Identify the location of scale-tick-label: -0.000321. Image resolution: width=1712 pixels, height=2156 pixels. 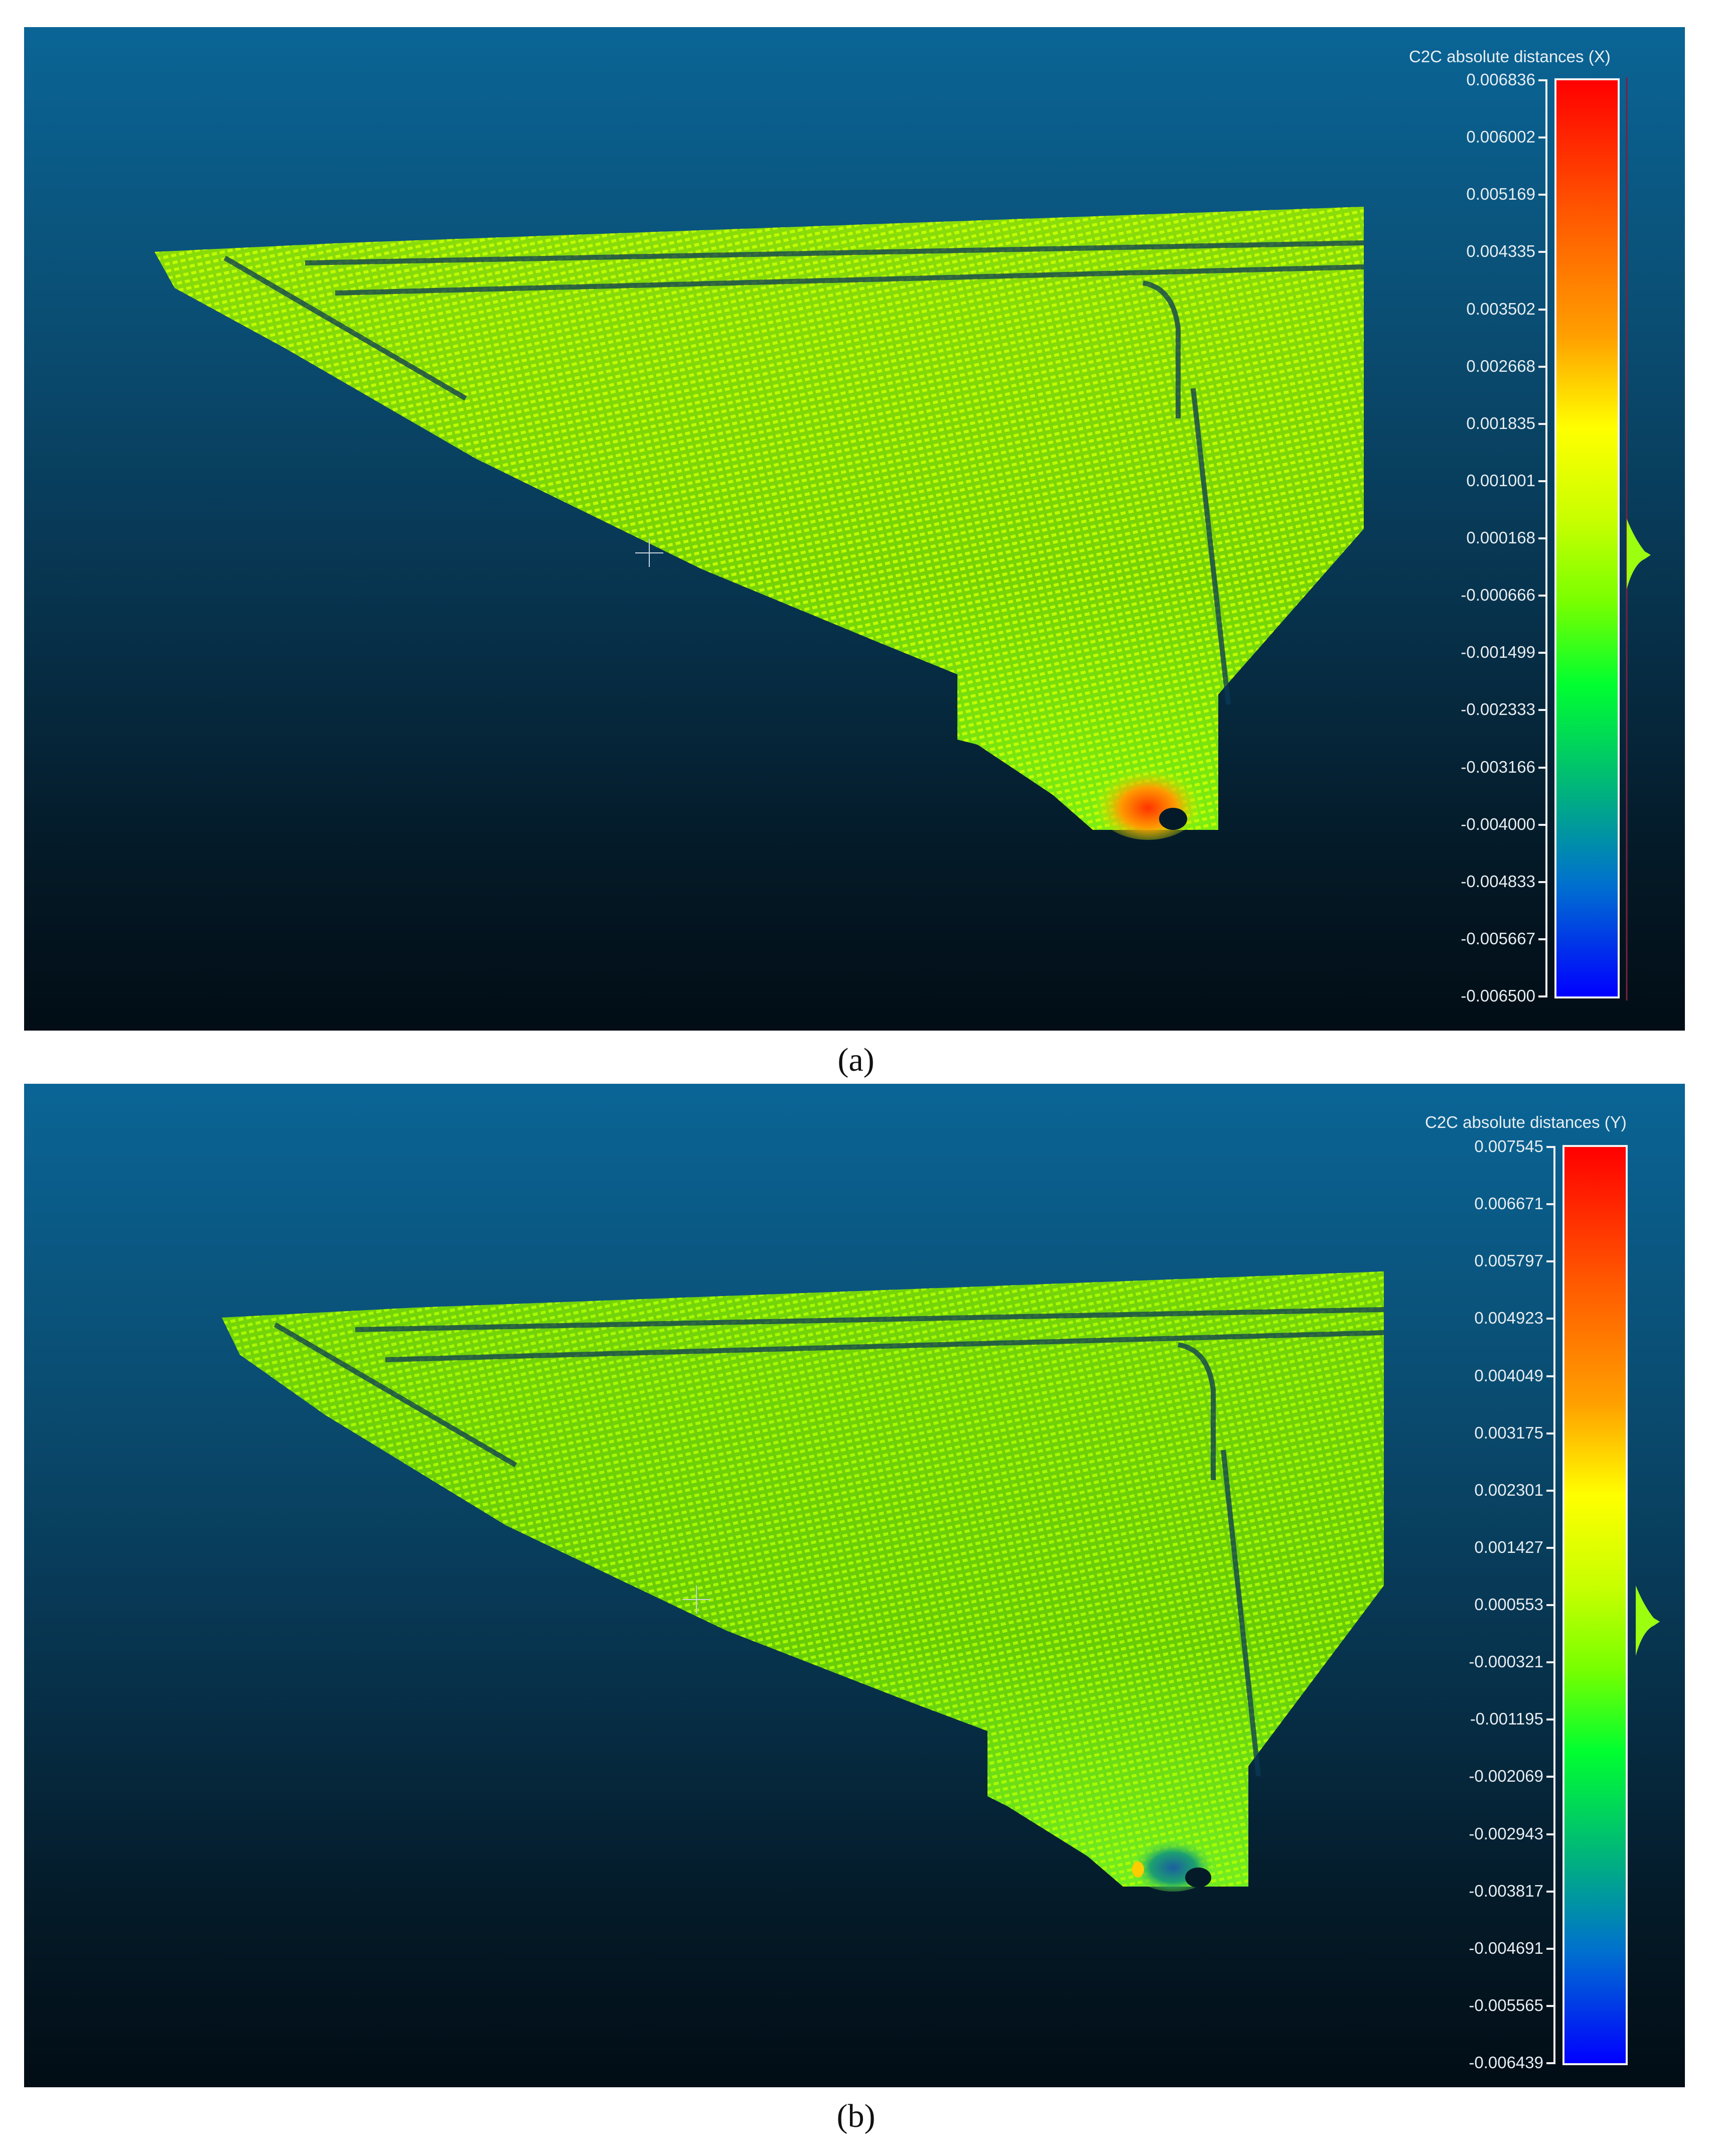
(1506, 1661).